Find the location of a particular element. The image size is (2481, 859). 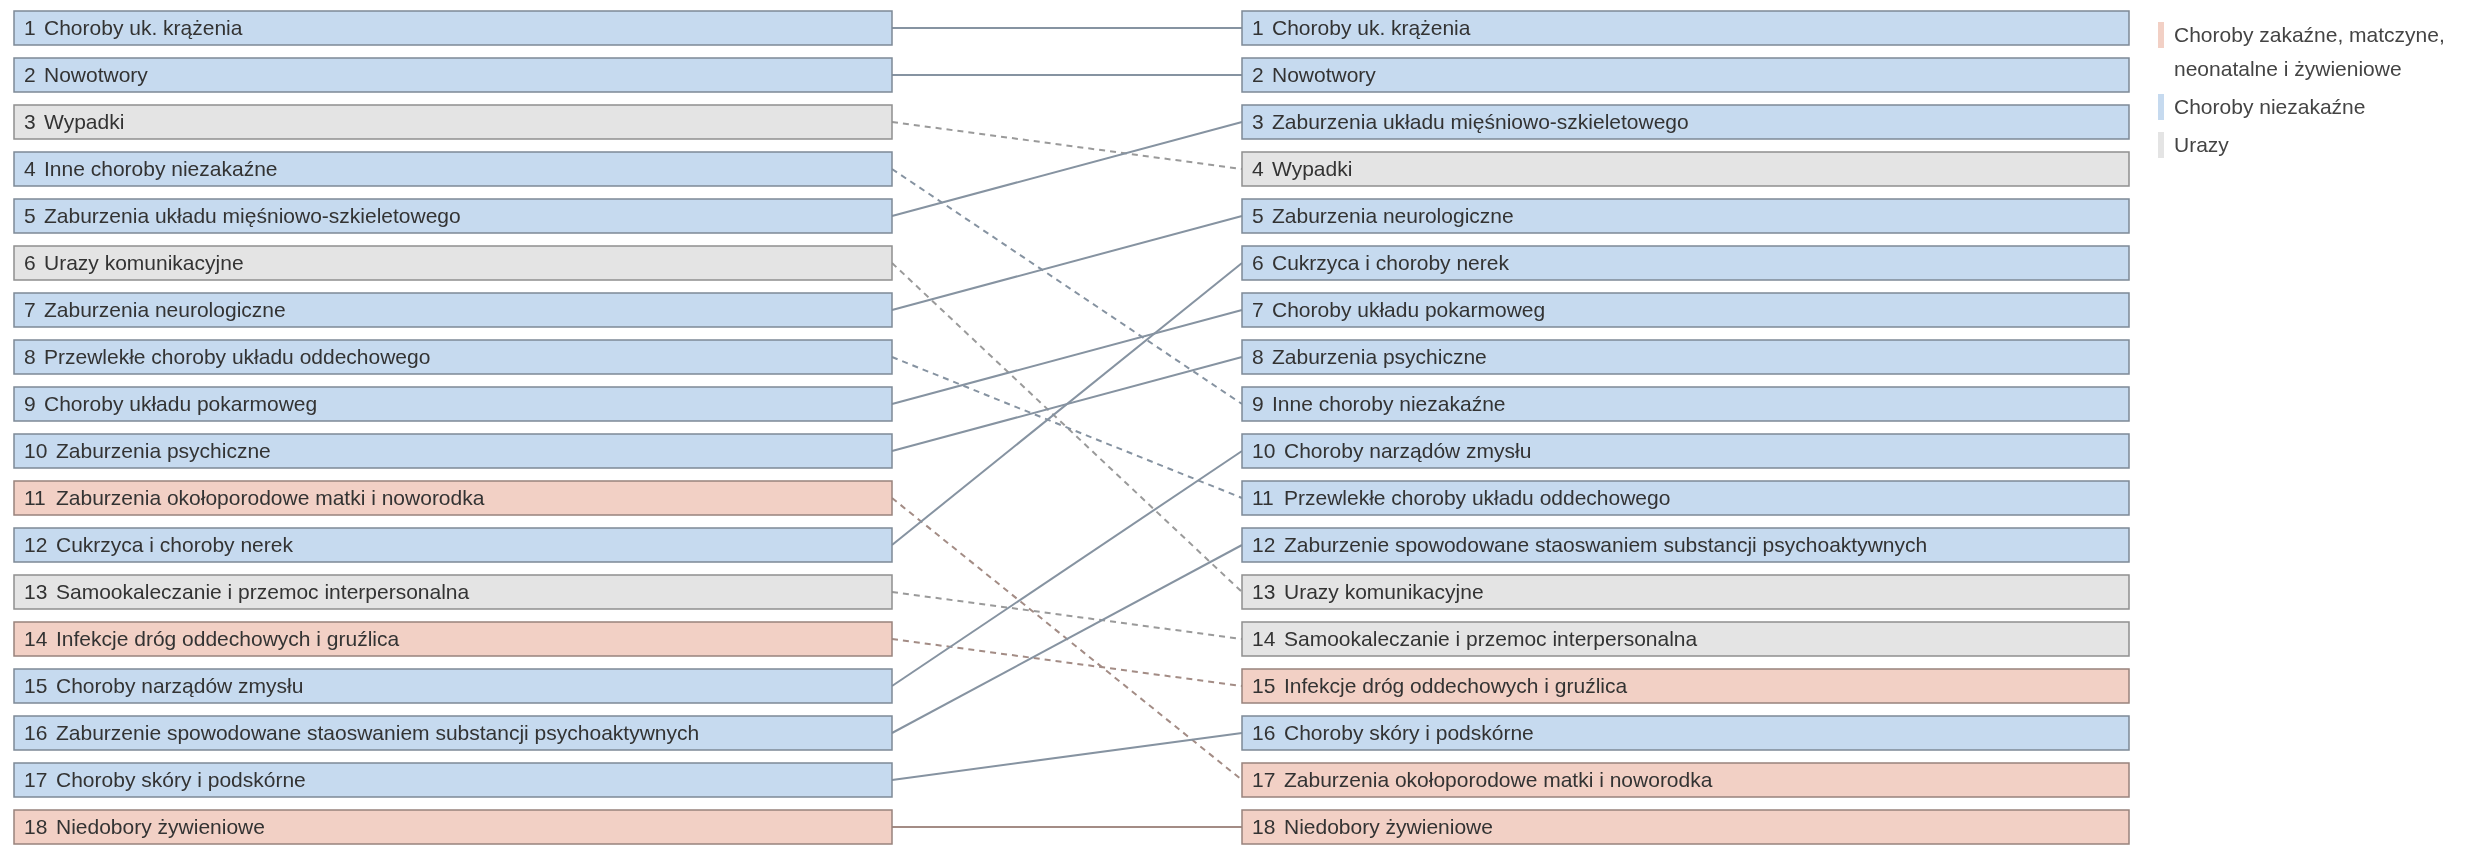

text: Urazy is located at coordinates (2202, 144).